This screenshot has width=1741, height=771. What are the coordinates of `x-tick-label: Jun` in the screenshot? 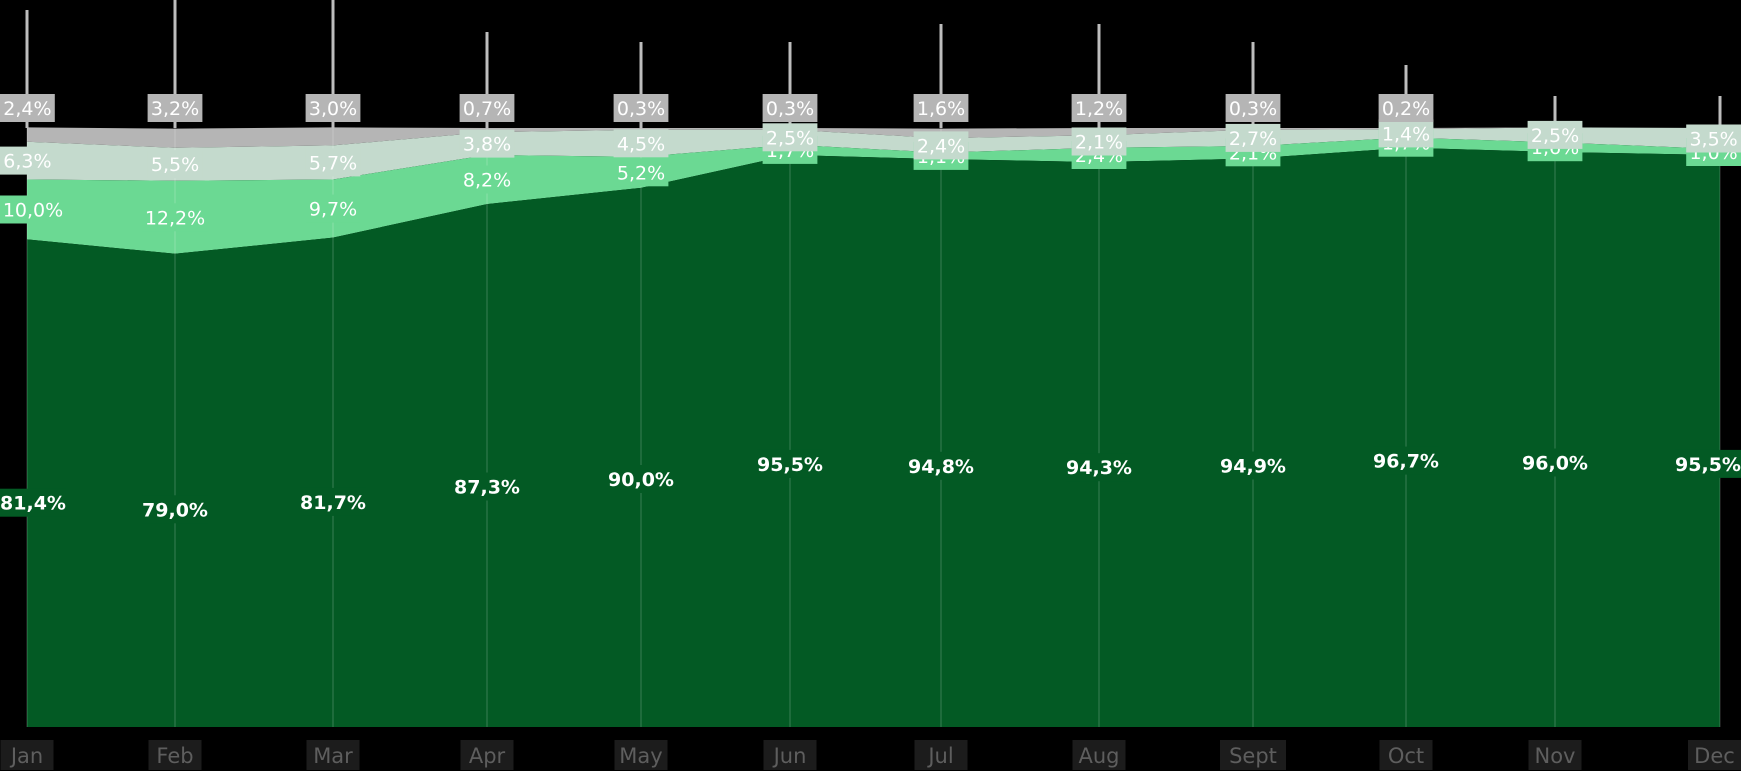 It's located at (789, 756).